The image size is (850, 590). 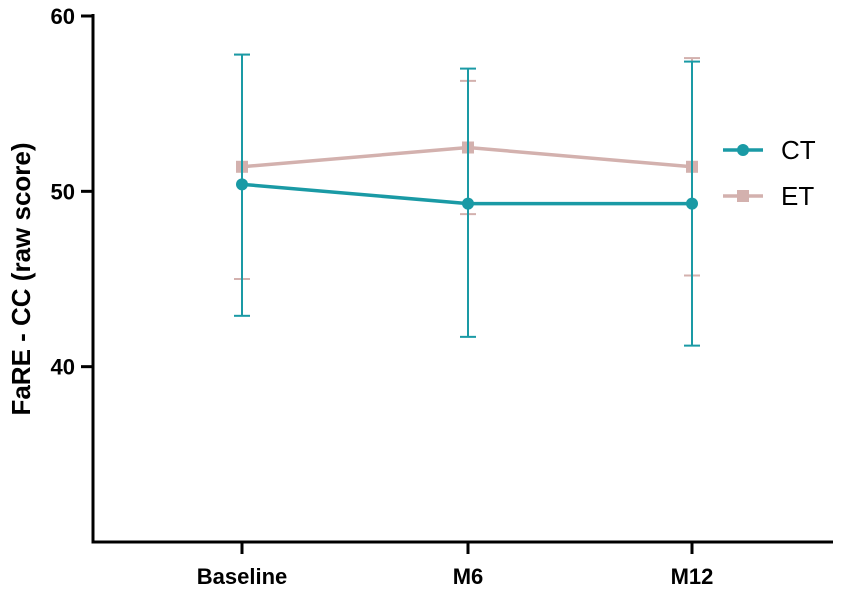 I want to click on y-tick-label: 50, so click(x=63, y=191).